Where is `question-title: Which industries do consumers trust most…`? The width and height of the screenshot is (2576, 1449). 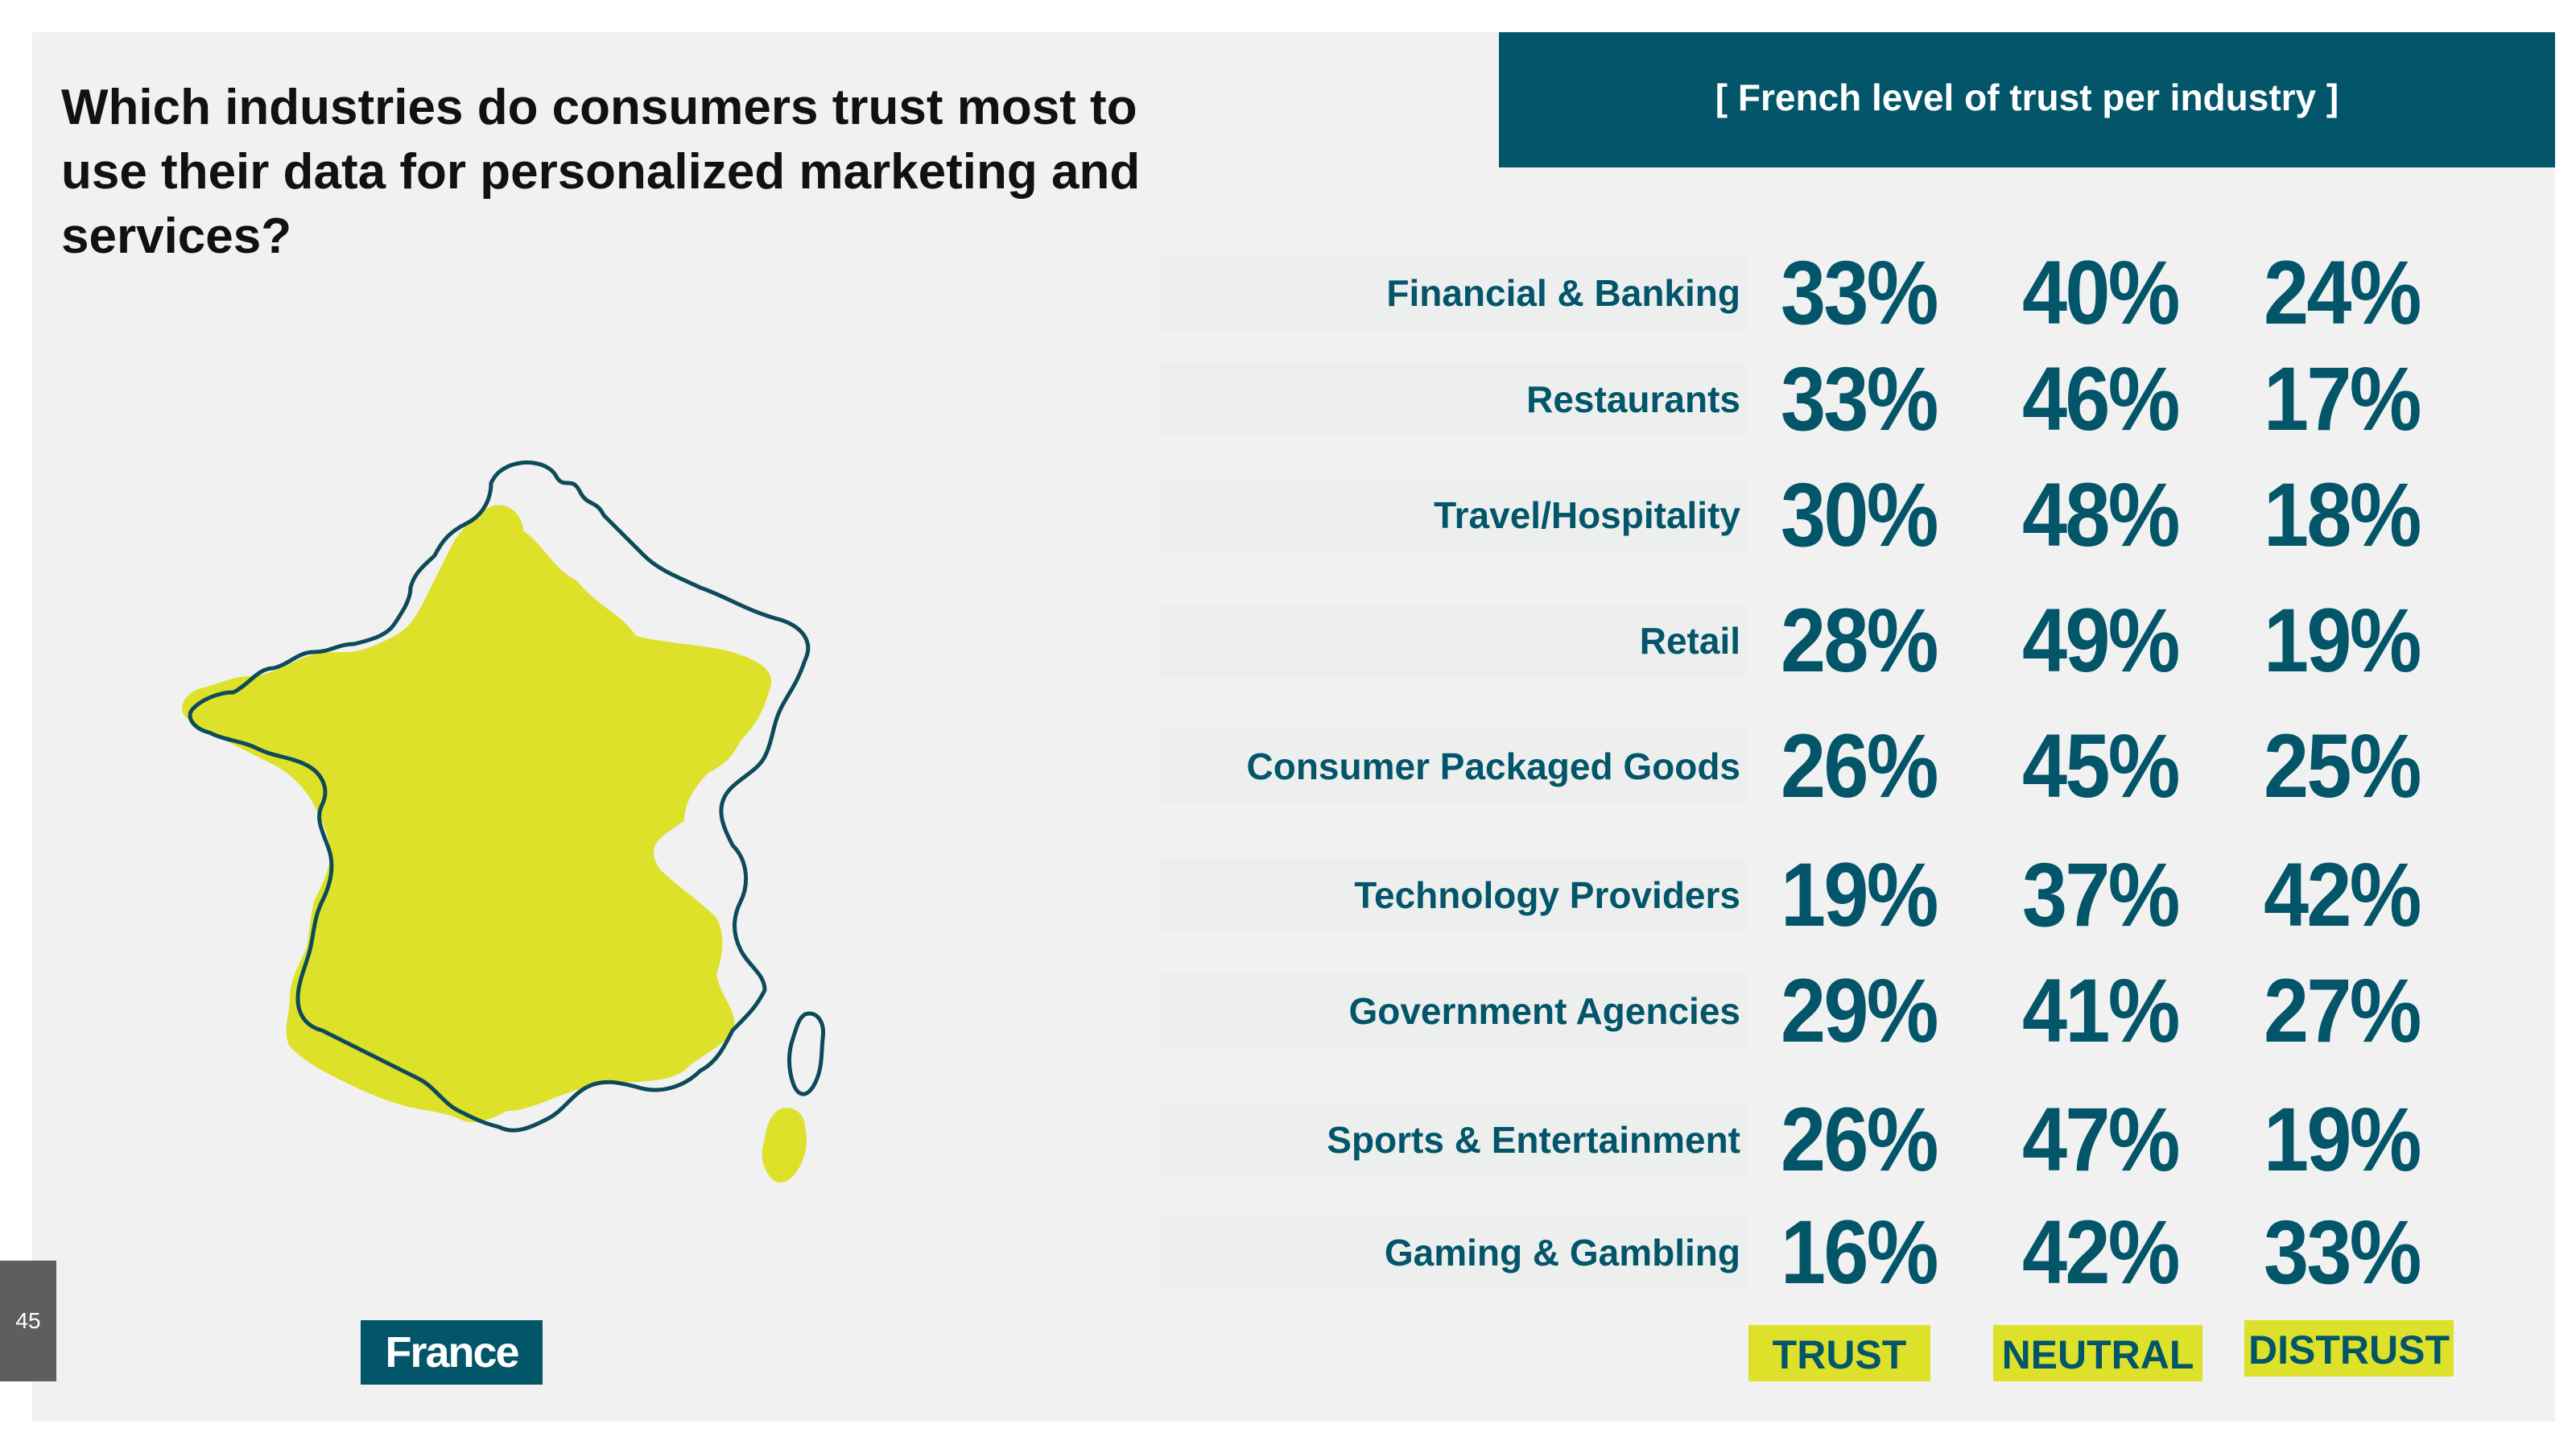
question-title: Which industries do consumers trust most… is located at coordinates (601, 172).